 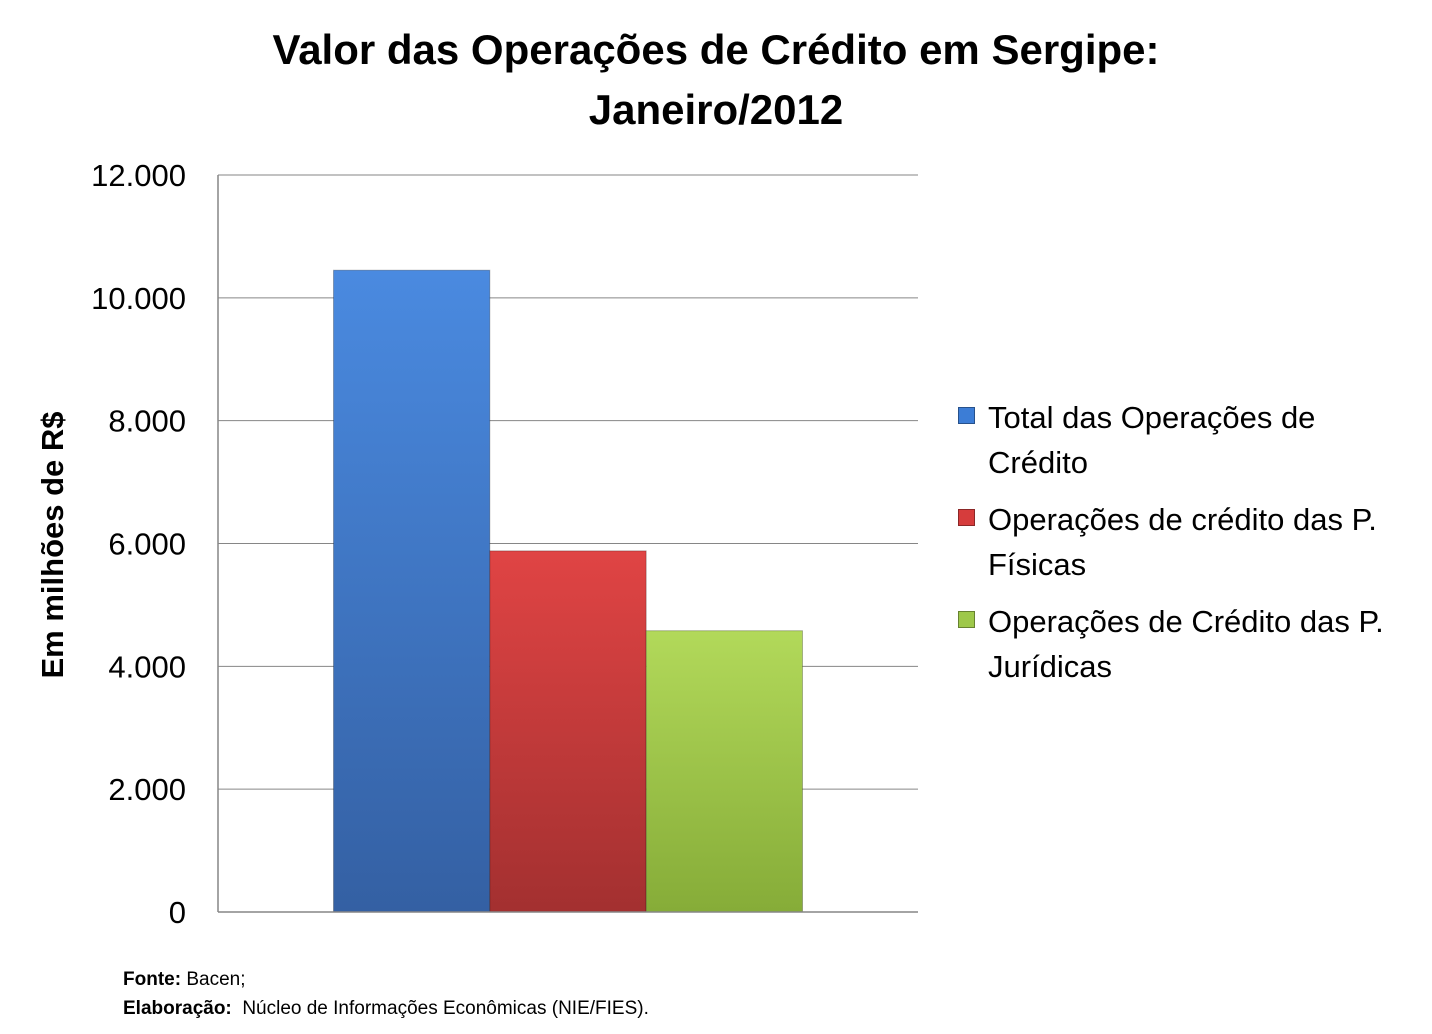 I want to click on source-value: Bacen;, so click(x=213, y=979).